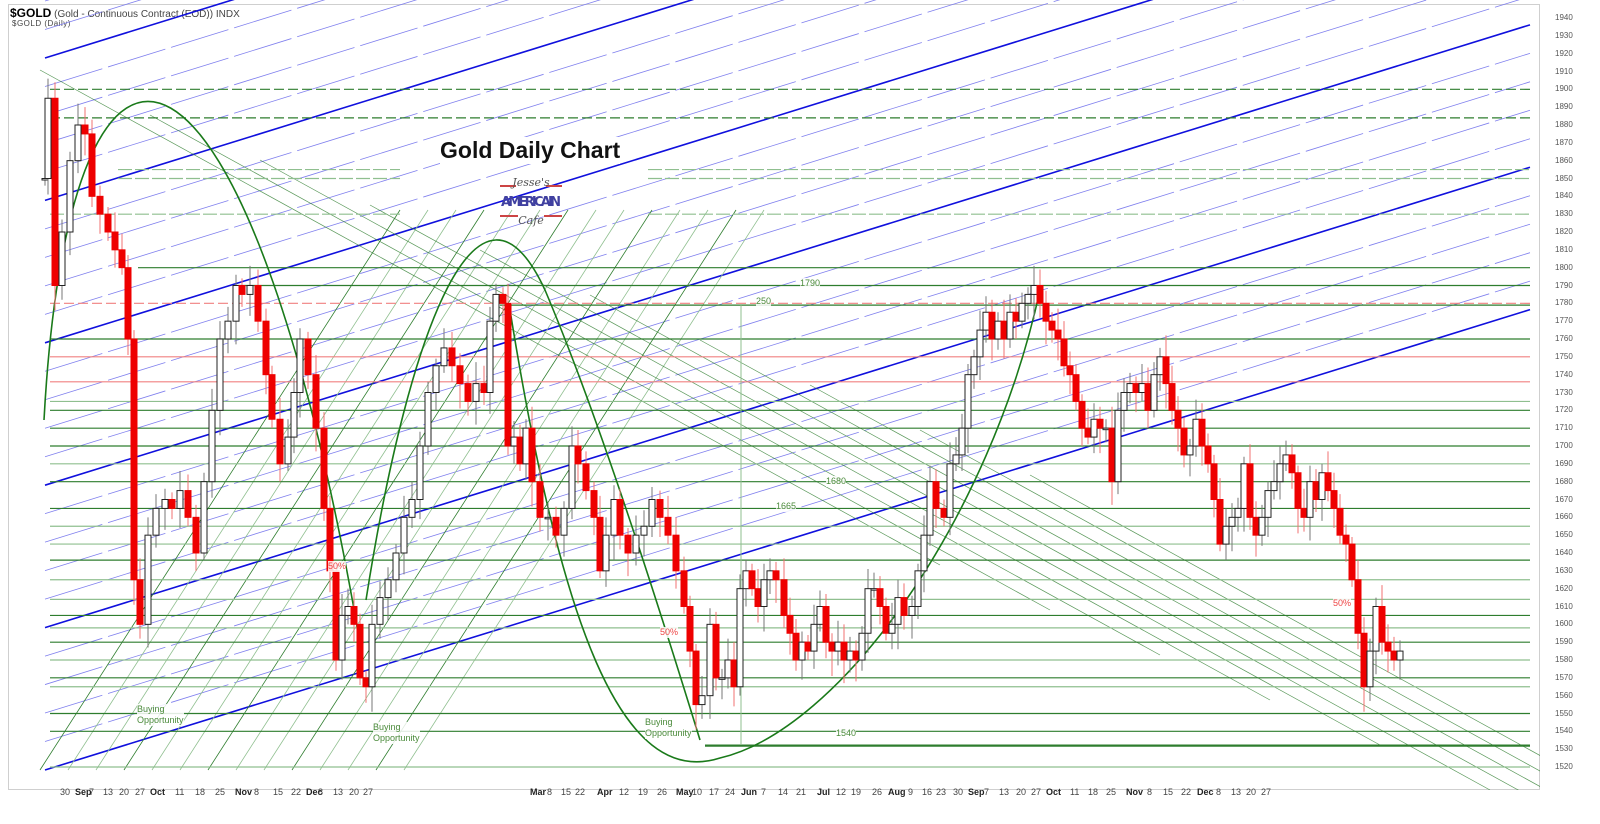 The image size is (1600, 824). I want to click on logo-middle-text: AMERICAIN, so click(531, 202).